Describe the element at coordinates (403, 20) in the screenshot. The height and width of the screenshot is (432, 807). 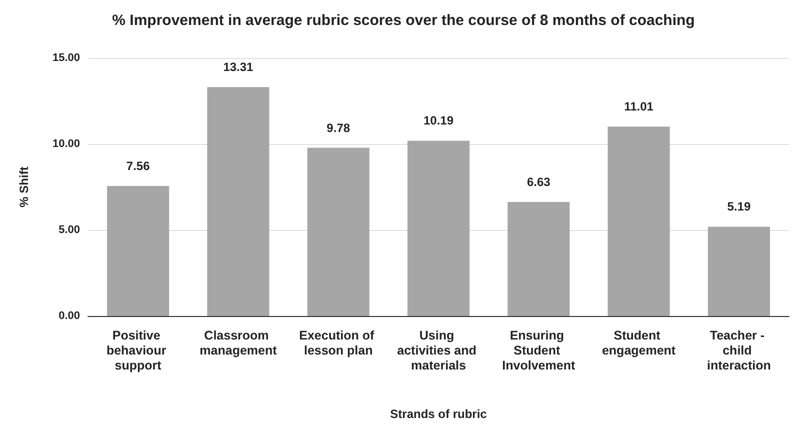
I see `chart-title: % Improvement in average rubric scores over the course of 8 months of coaching` at that location.